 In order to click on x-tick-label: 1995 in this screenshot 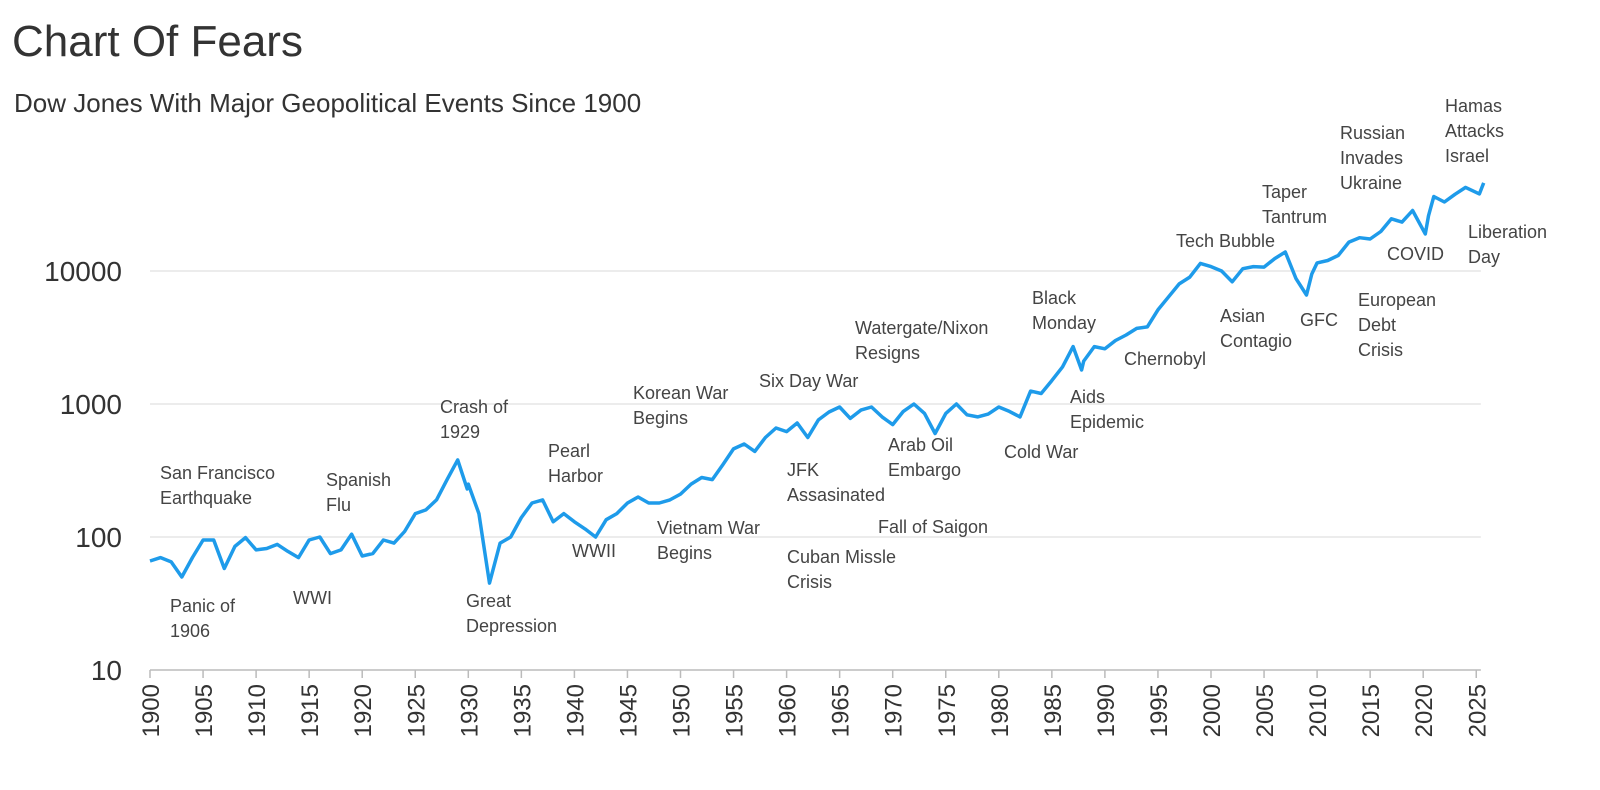, I will do `click(1159, 710)`.